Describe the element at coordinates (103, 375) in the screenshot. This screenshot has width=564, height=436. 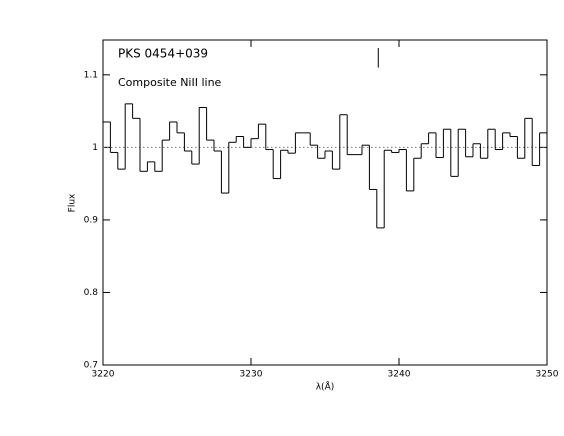
I see `x-tick-label: 3220` at that location.